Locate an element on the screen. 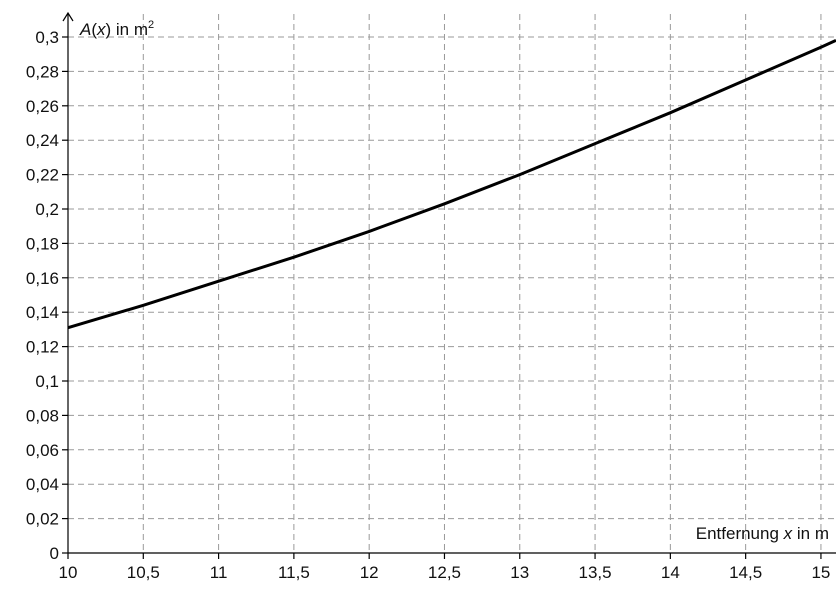  x-tick-label: 15 is located at coordinates (820, 572).